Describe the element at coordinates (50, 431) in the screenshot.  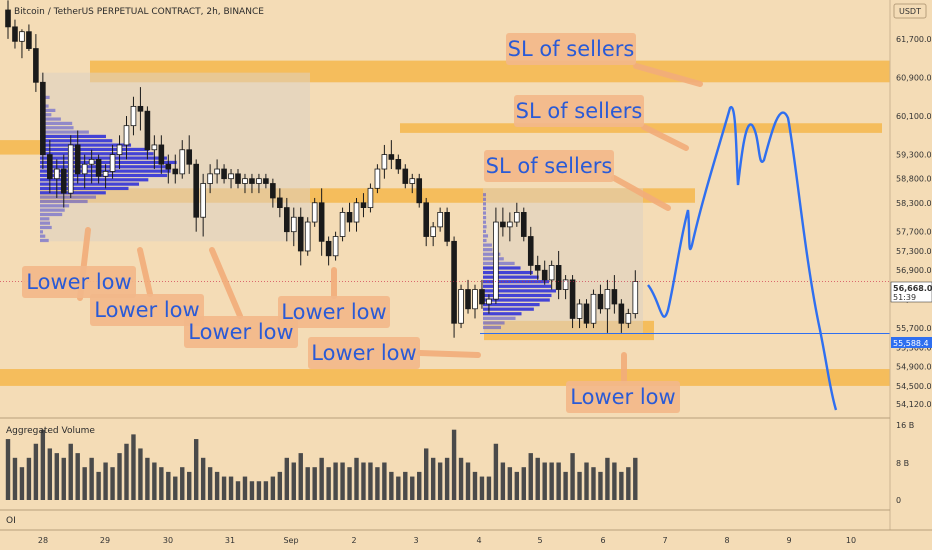
I see `volume-panel-title: Aggregated Volume` at that location.